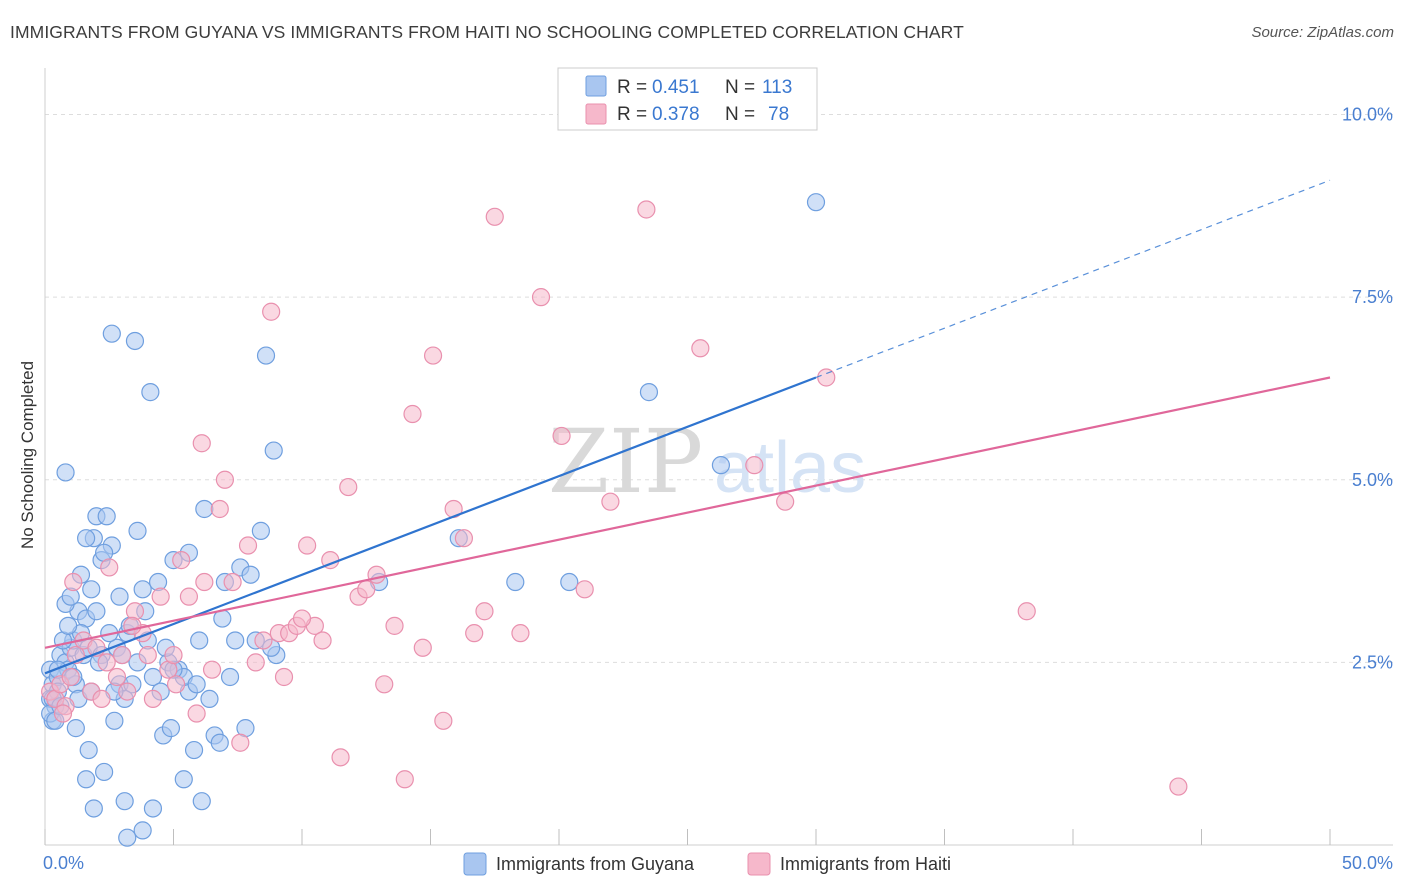  What do you see at coordinates (777, 87) in the screenshot?
I see `legend-n-value-guyana: 113` at bounding box center [777, 87].